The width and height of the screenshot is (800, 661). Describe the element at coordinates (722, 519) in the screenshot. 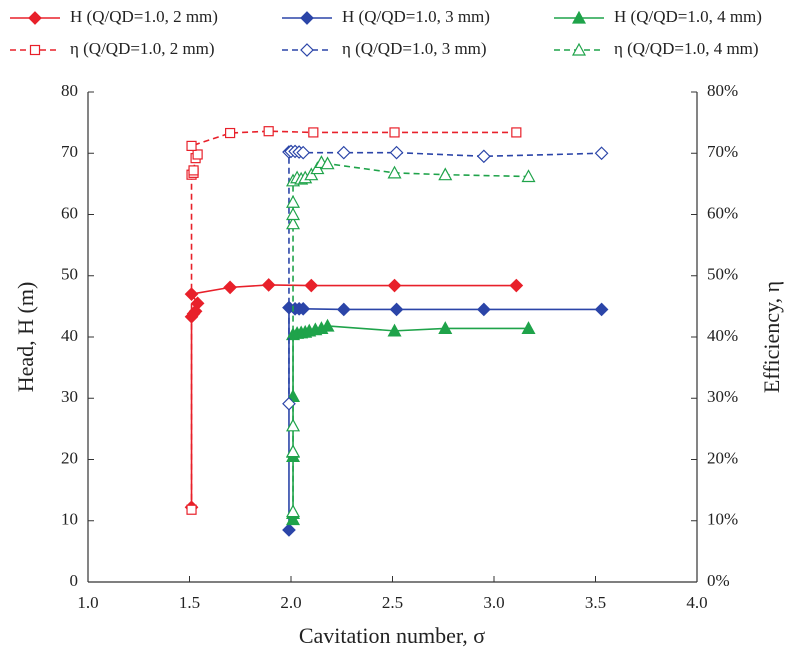

I see `y2-tick-label: 10%` at that location.